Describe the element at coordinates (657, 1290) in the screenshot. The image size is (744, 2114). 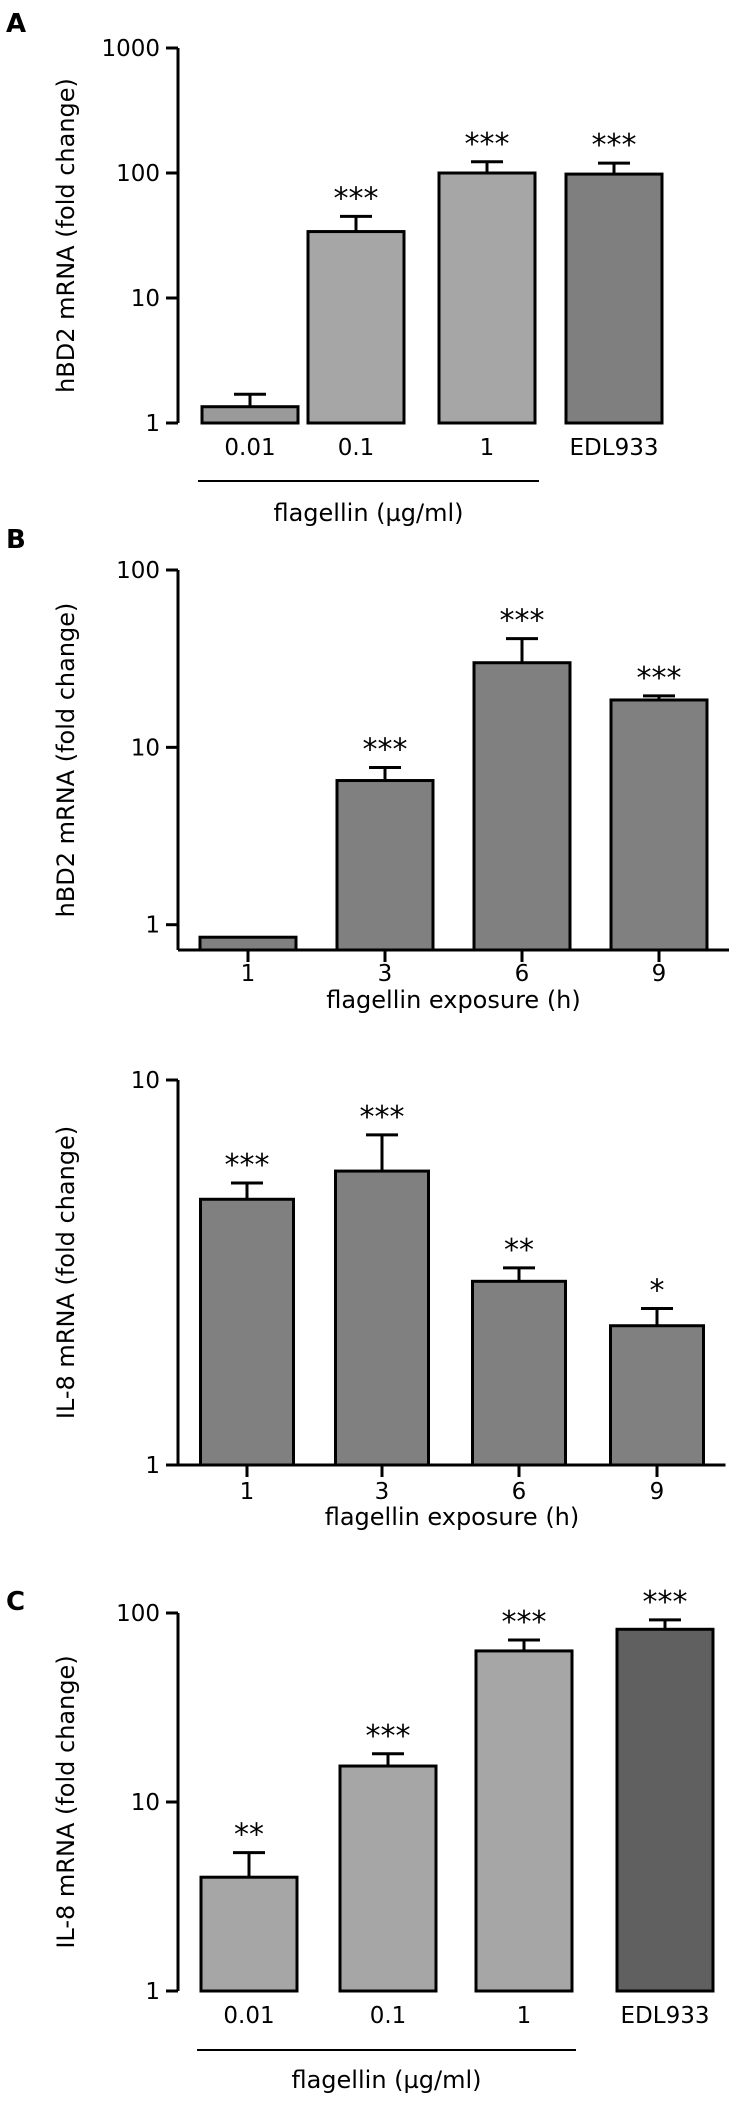
I see `significance-b-bottom-3: *` at that location.